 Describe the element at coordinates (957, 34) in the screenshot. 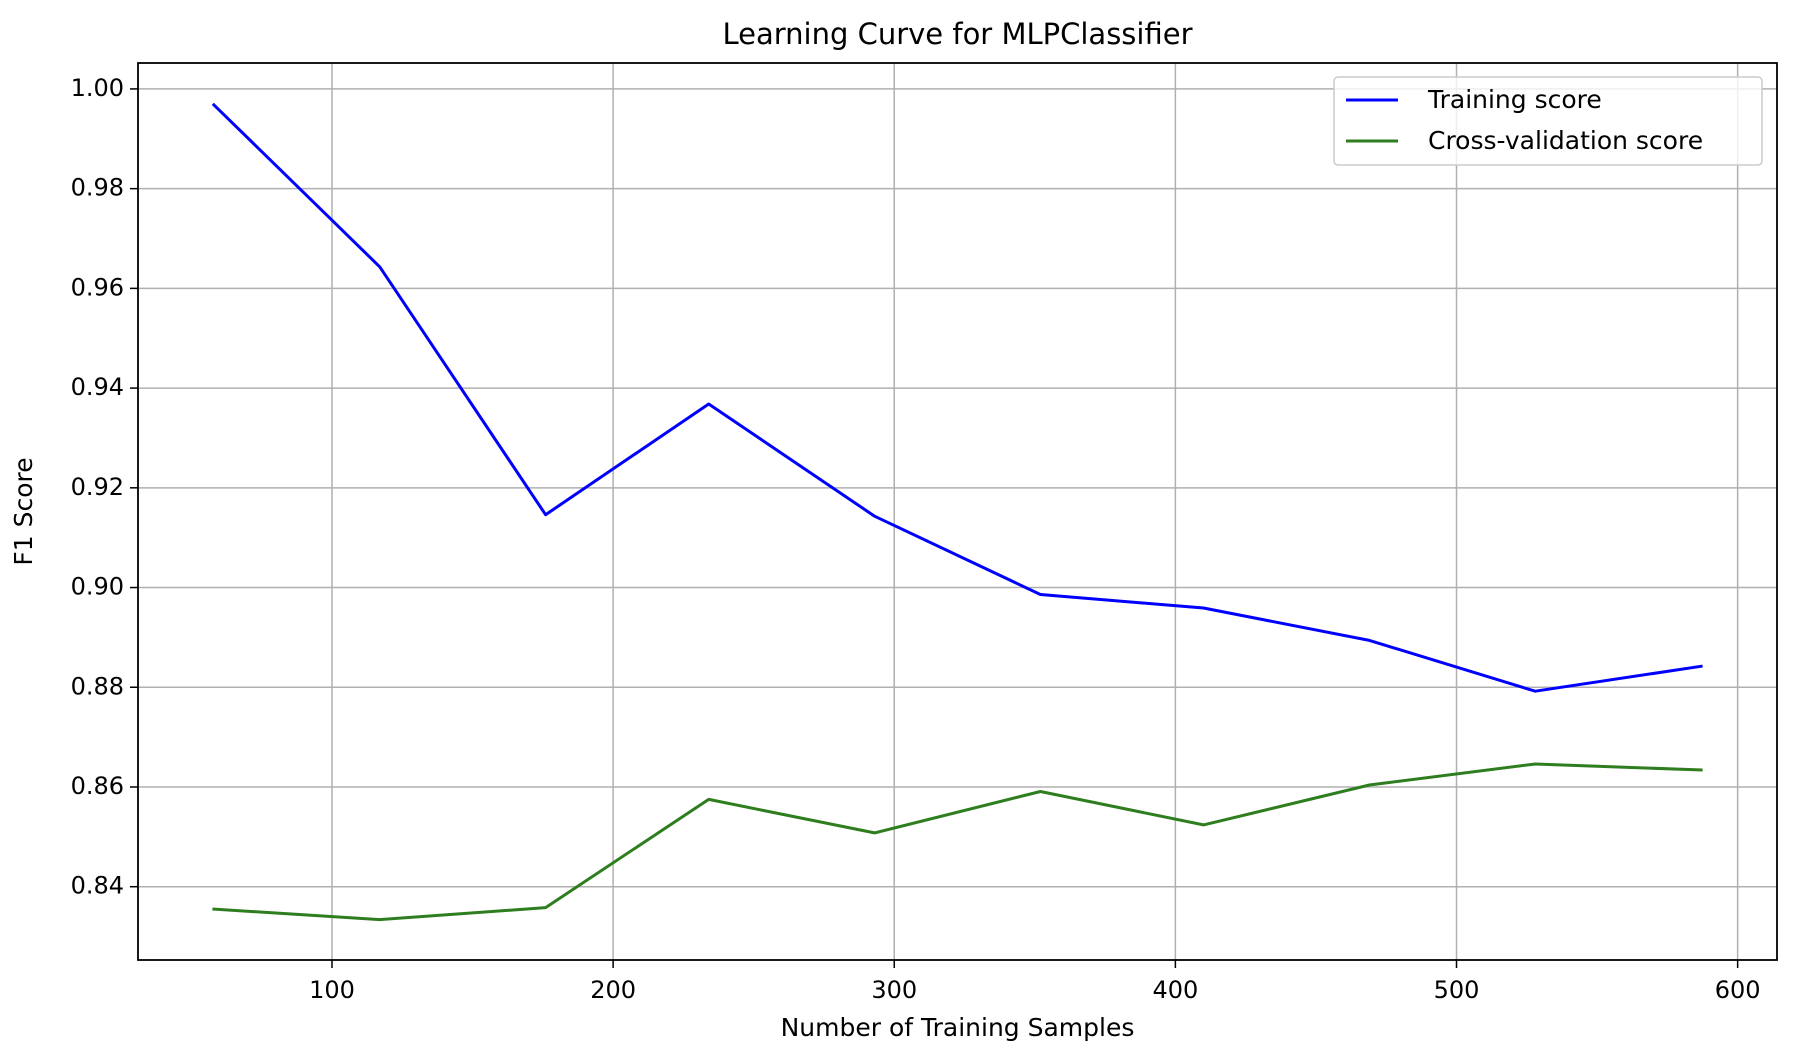

I see `chart-title: Learning Curve for MLPClassifier` at that location.